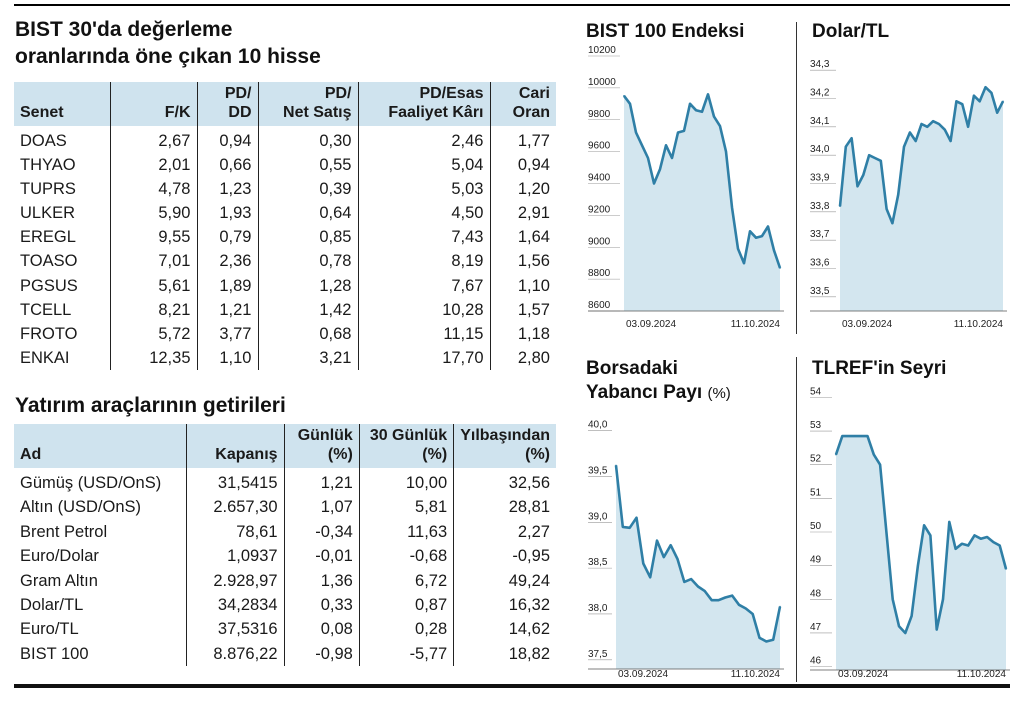  I want to click on y-tick-label: 10200, so click(602, 50).